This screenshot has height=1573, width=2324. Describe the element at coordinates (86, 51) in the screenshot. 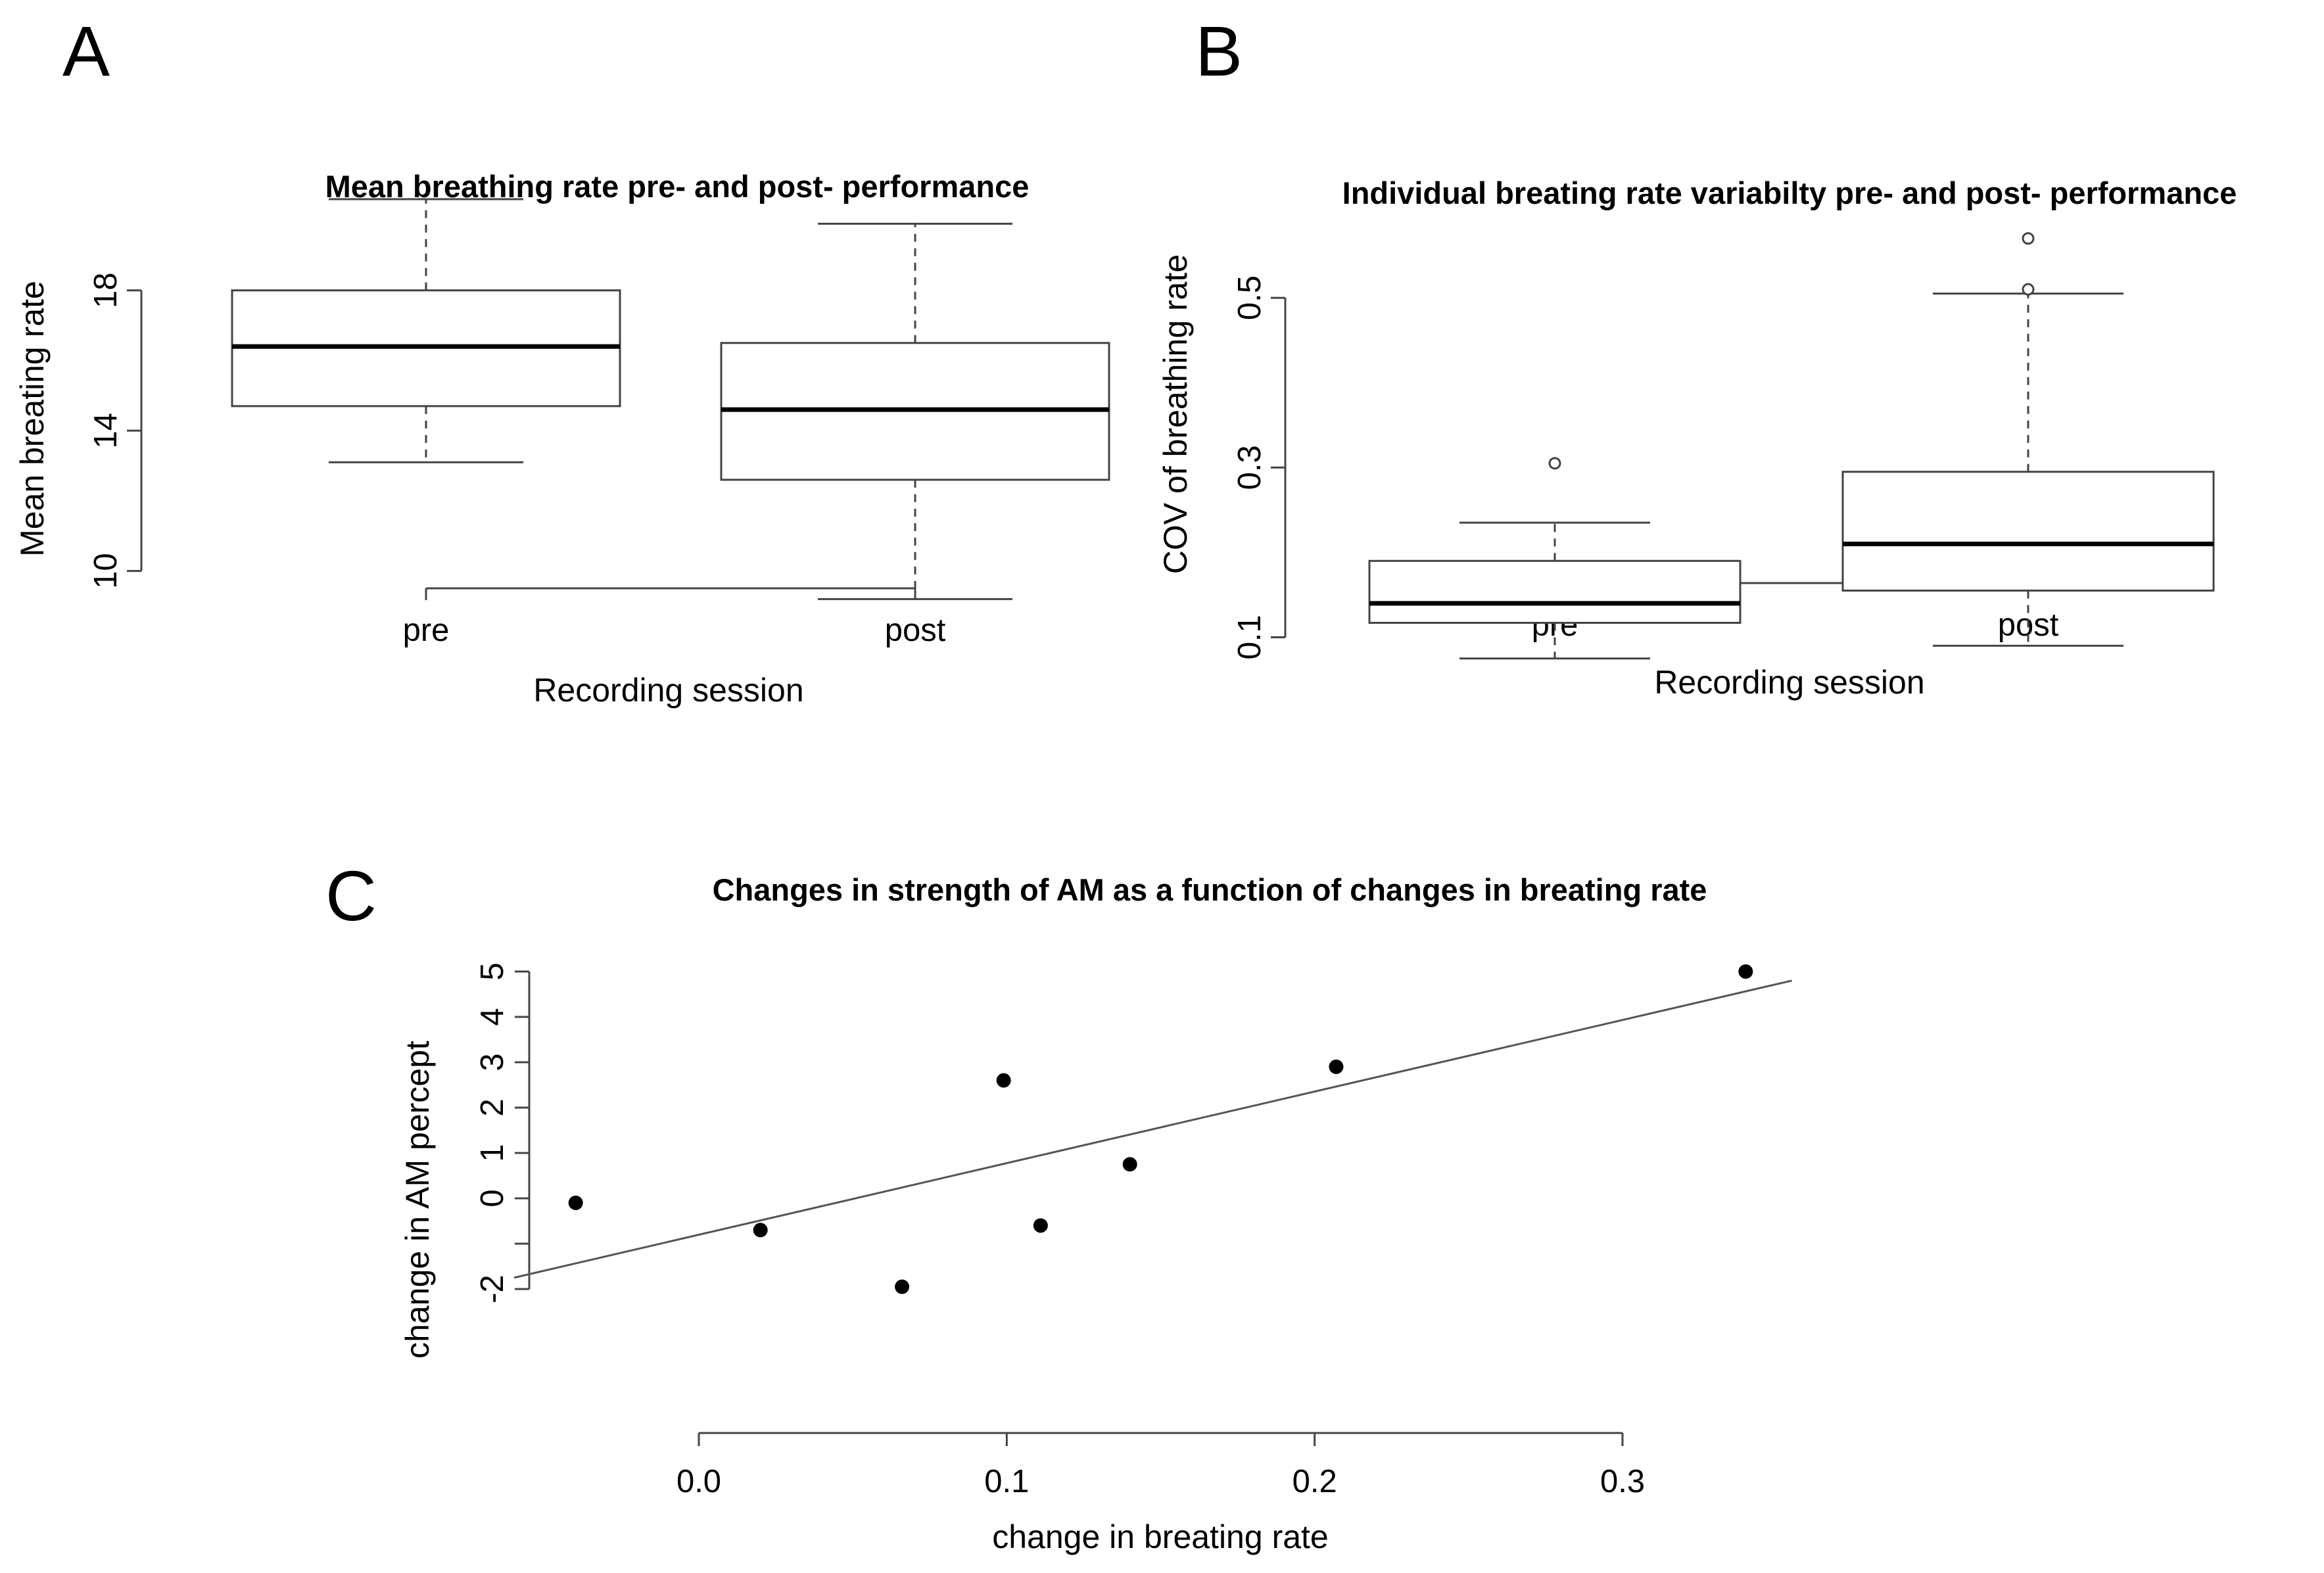

I see `panel-a-letter: A` at that location.